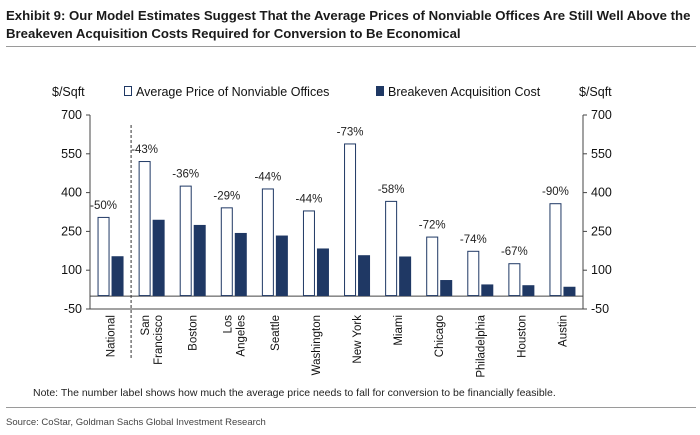 The height and width of the screenshot is (435, 700). What do you see at coordinates (226, 196) in the screenshot?
I see `data-label: -29%` at bounding box center [226, 196].